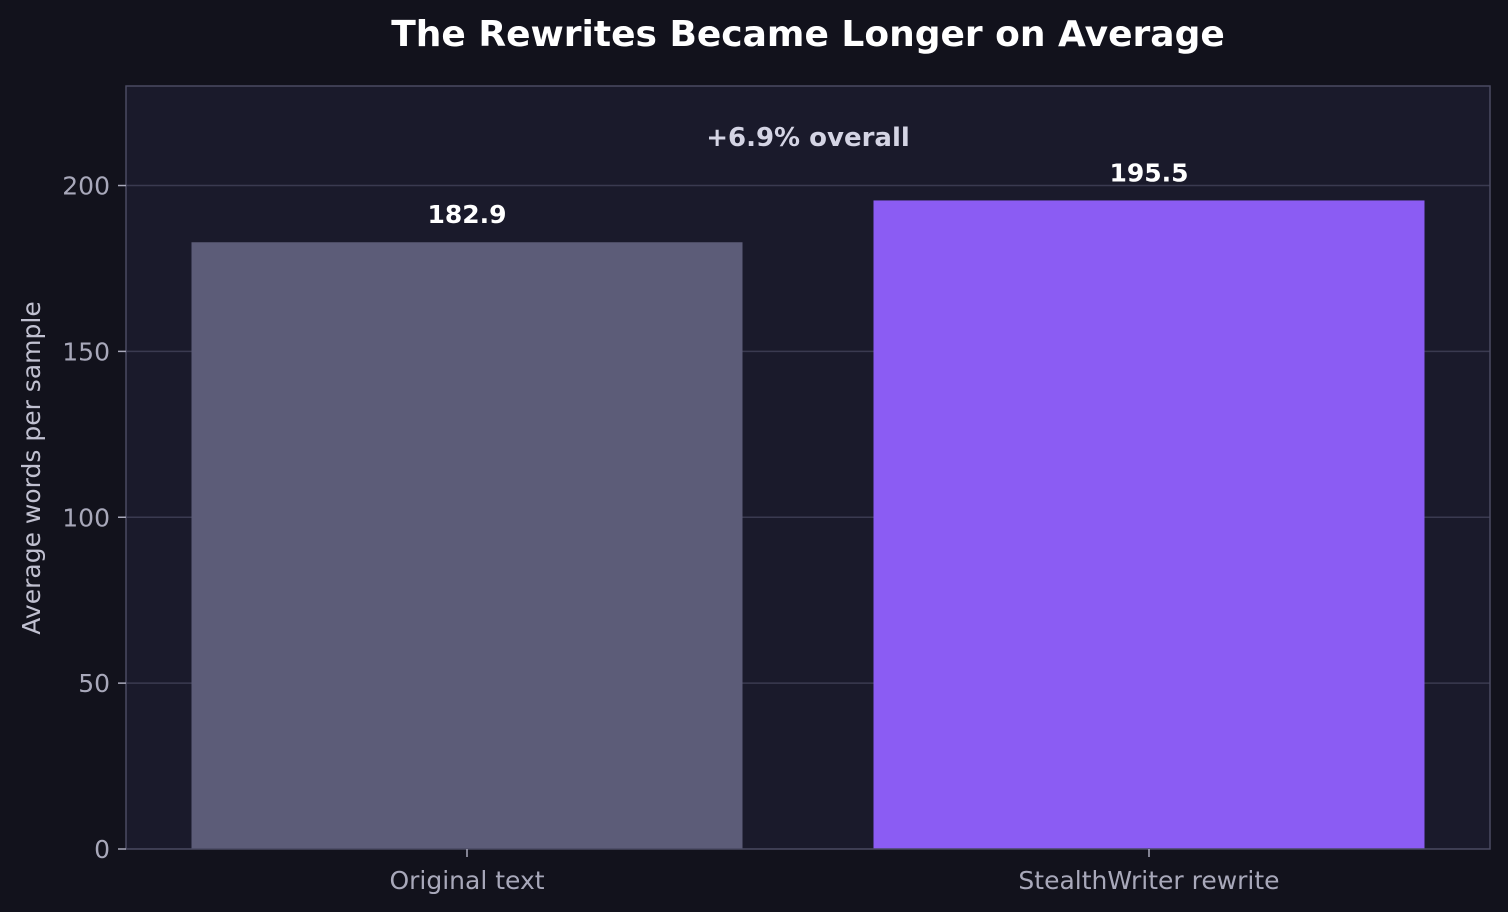 This screenshot has width=1508, height=912. Describe the element at coordinates (86, 186) in the screenshot. I see `y-tick-label: 200` at that location.